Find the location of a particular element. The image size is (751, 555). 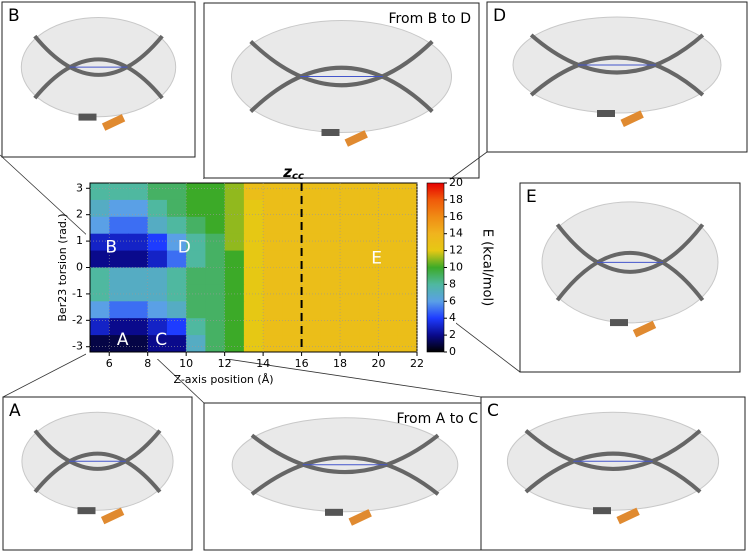

y-tick-label: -1 is located at coordinates (77, 293).